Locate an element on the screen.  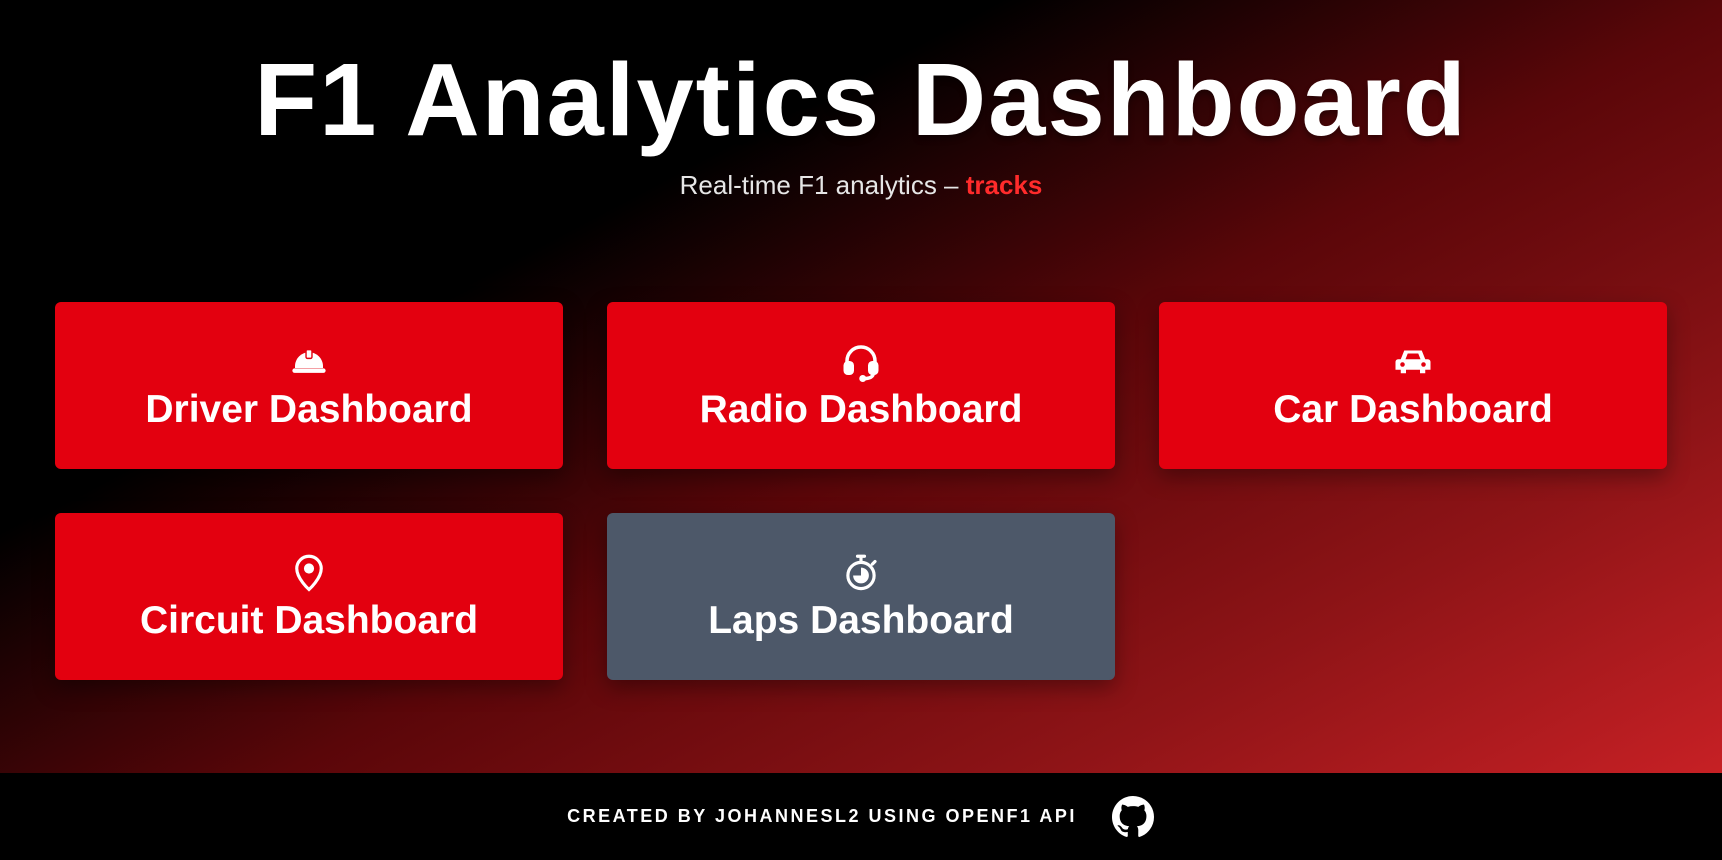
github-icon is located at coordinates (1133, 817).